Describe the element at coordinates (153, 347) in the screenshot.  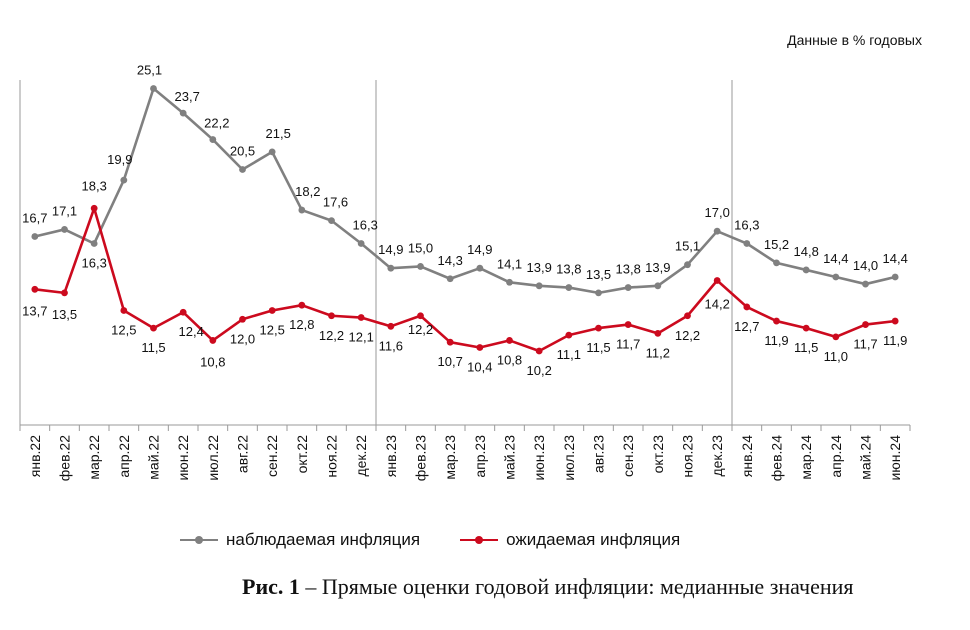
I see `data-label-expected: 11,5` at that location.